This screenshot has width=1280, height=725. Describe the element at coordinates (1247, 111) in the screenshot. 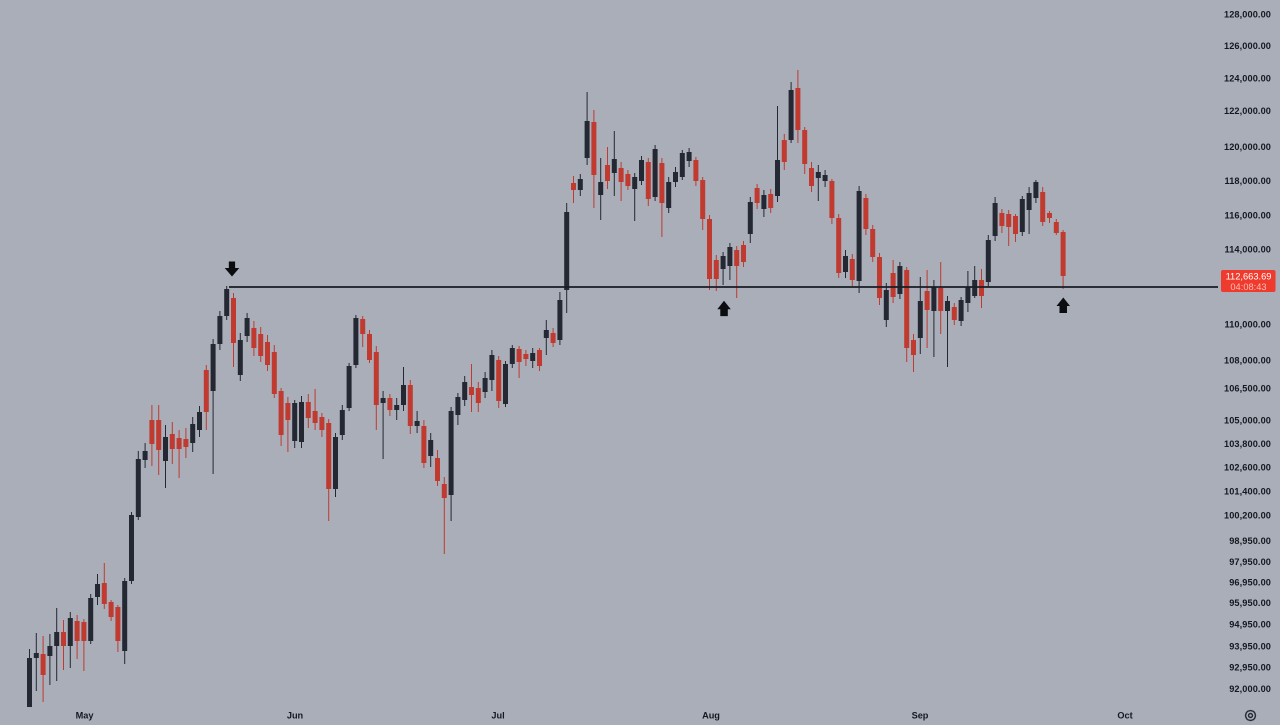

I see `svg-text: 122,000.00` at that location.